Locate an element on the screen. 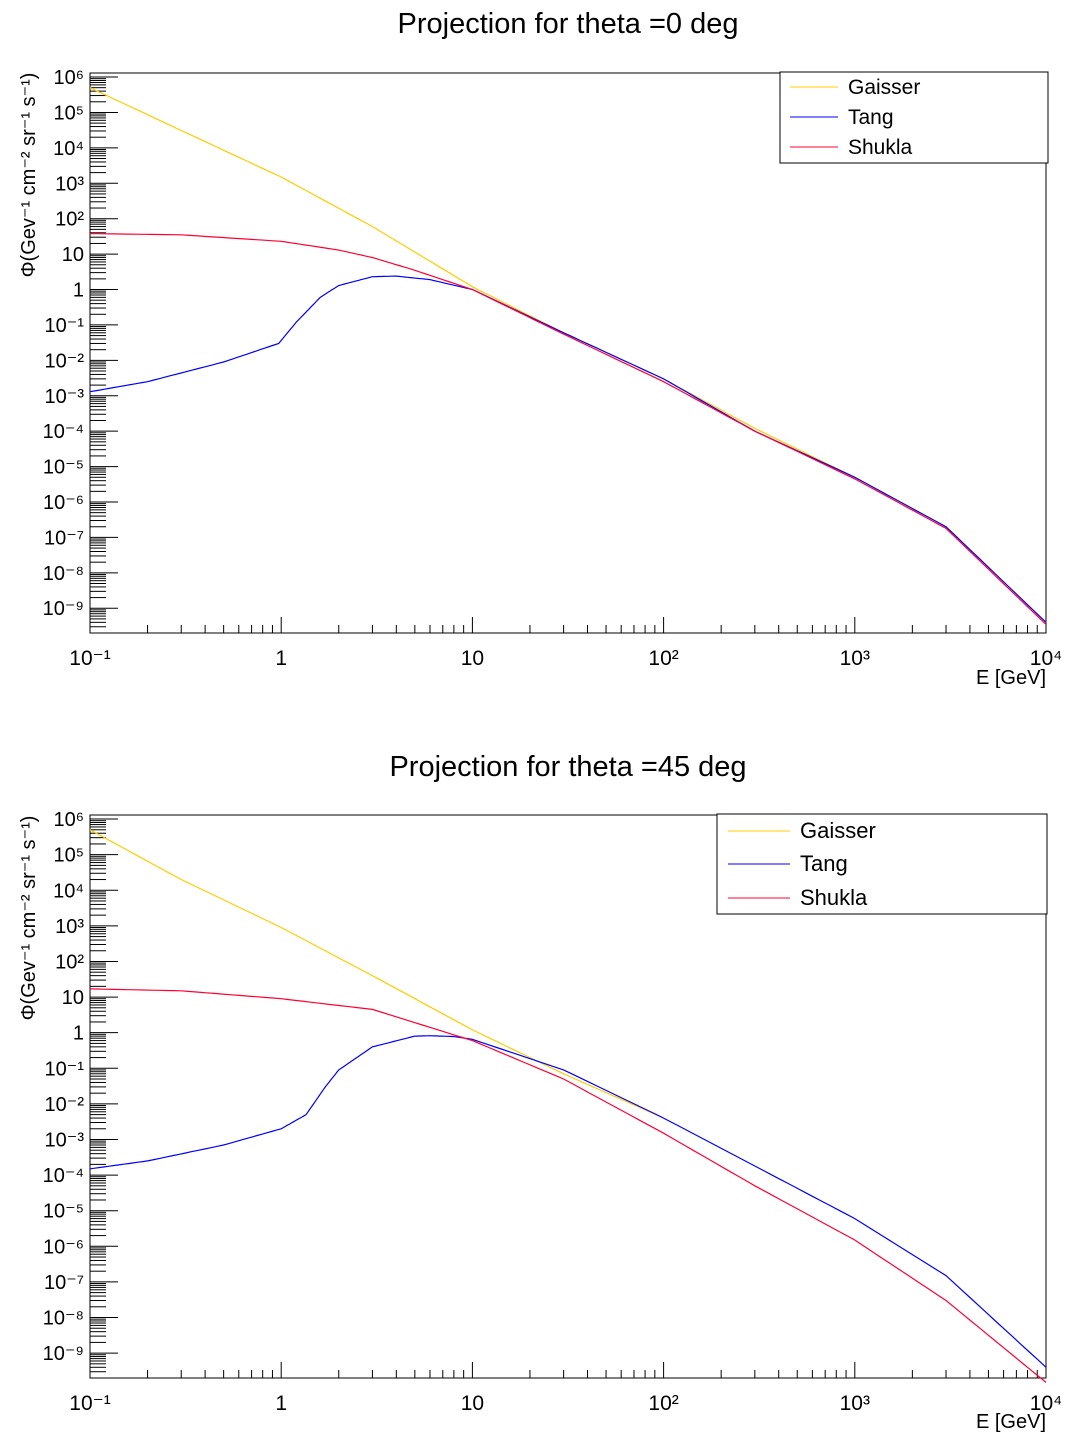 The width and height of the screenshot is (1067, 1434). chart-title: Projection for theta =0 deg is located at coordinates (568, 24).